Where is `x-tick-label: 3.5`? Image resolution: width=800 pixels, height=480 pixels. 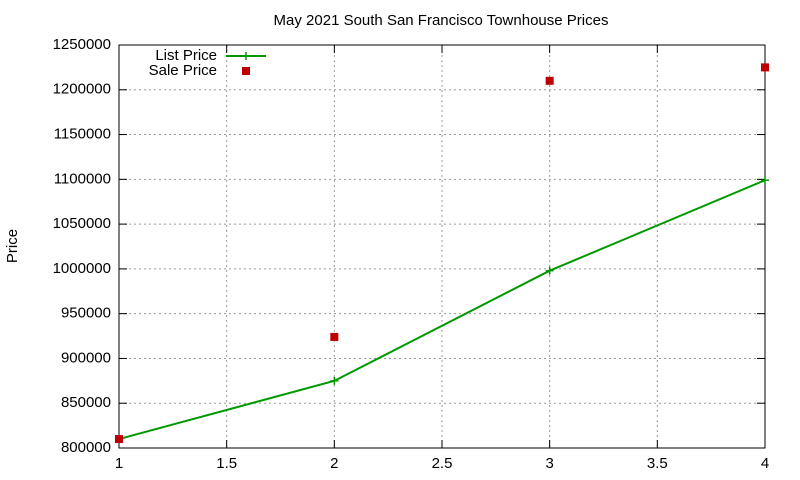
x-tick-label: 3.5 is located at coordinates (657, 463).